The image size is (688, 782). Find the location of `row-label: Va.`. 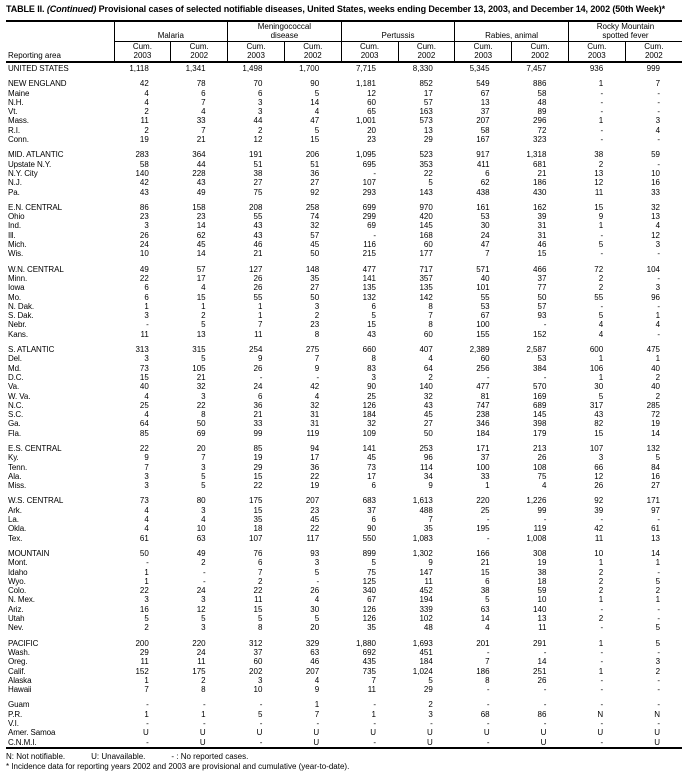

row-label: Va. is located at coordinates (14, 387).